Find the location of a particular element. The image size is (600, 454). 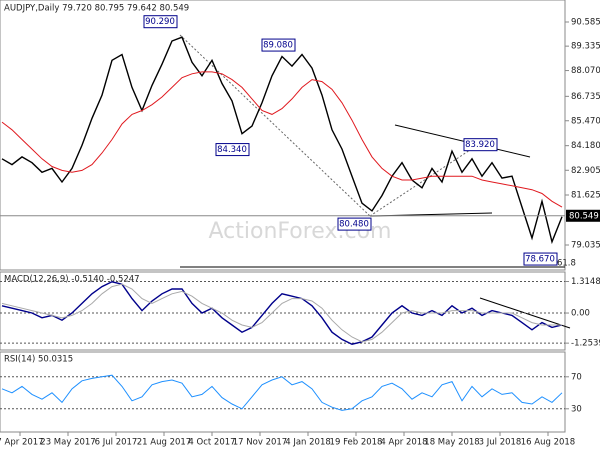

y-tick-label: 90.585 is located at coordinates (585, 23).